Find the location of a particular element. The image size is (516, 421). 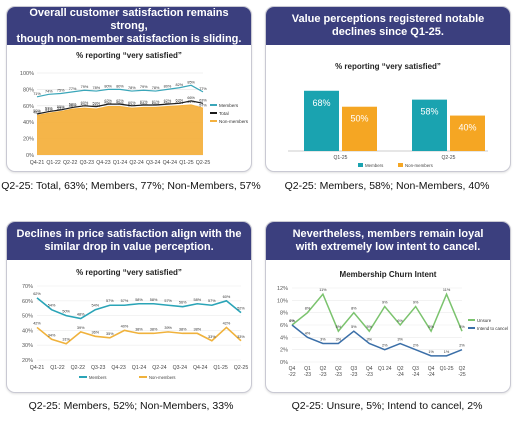

y-tick-label: 30% is located at coordinates (27, 346).